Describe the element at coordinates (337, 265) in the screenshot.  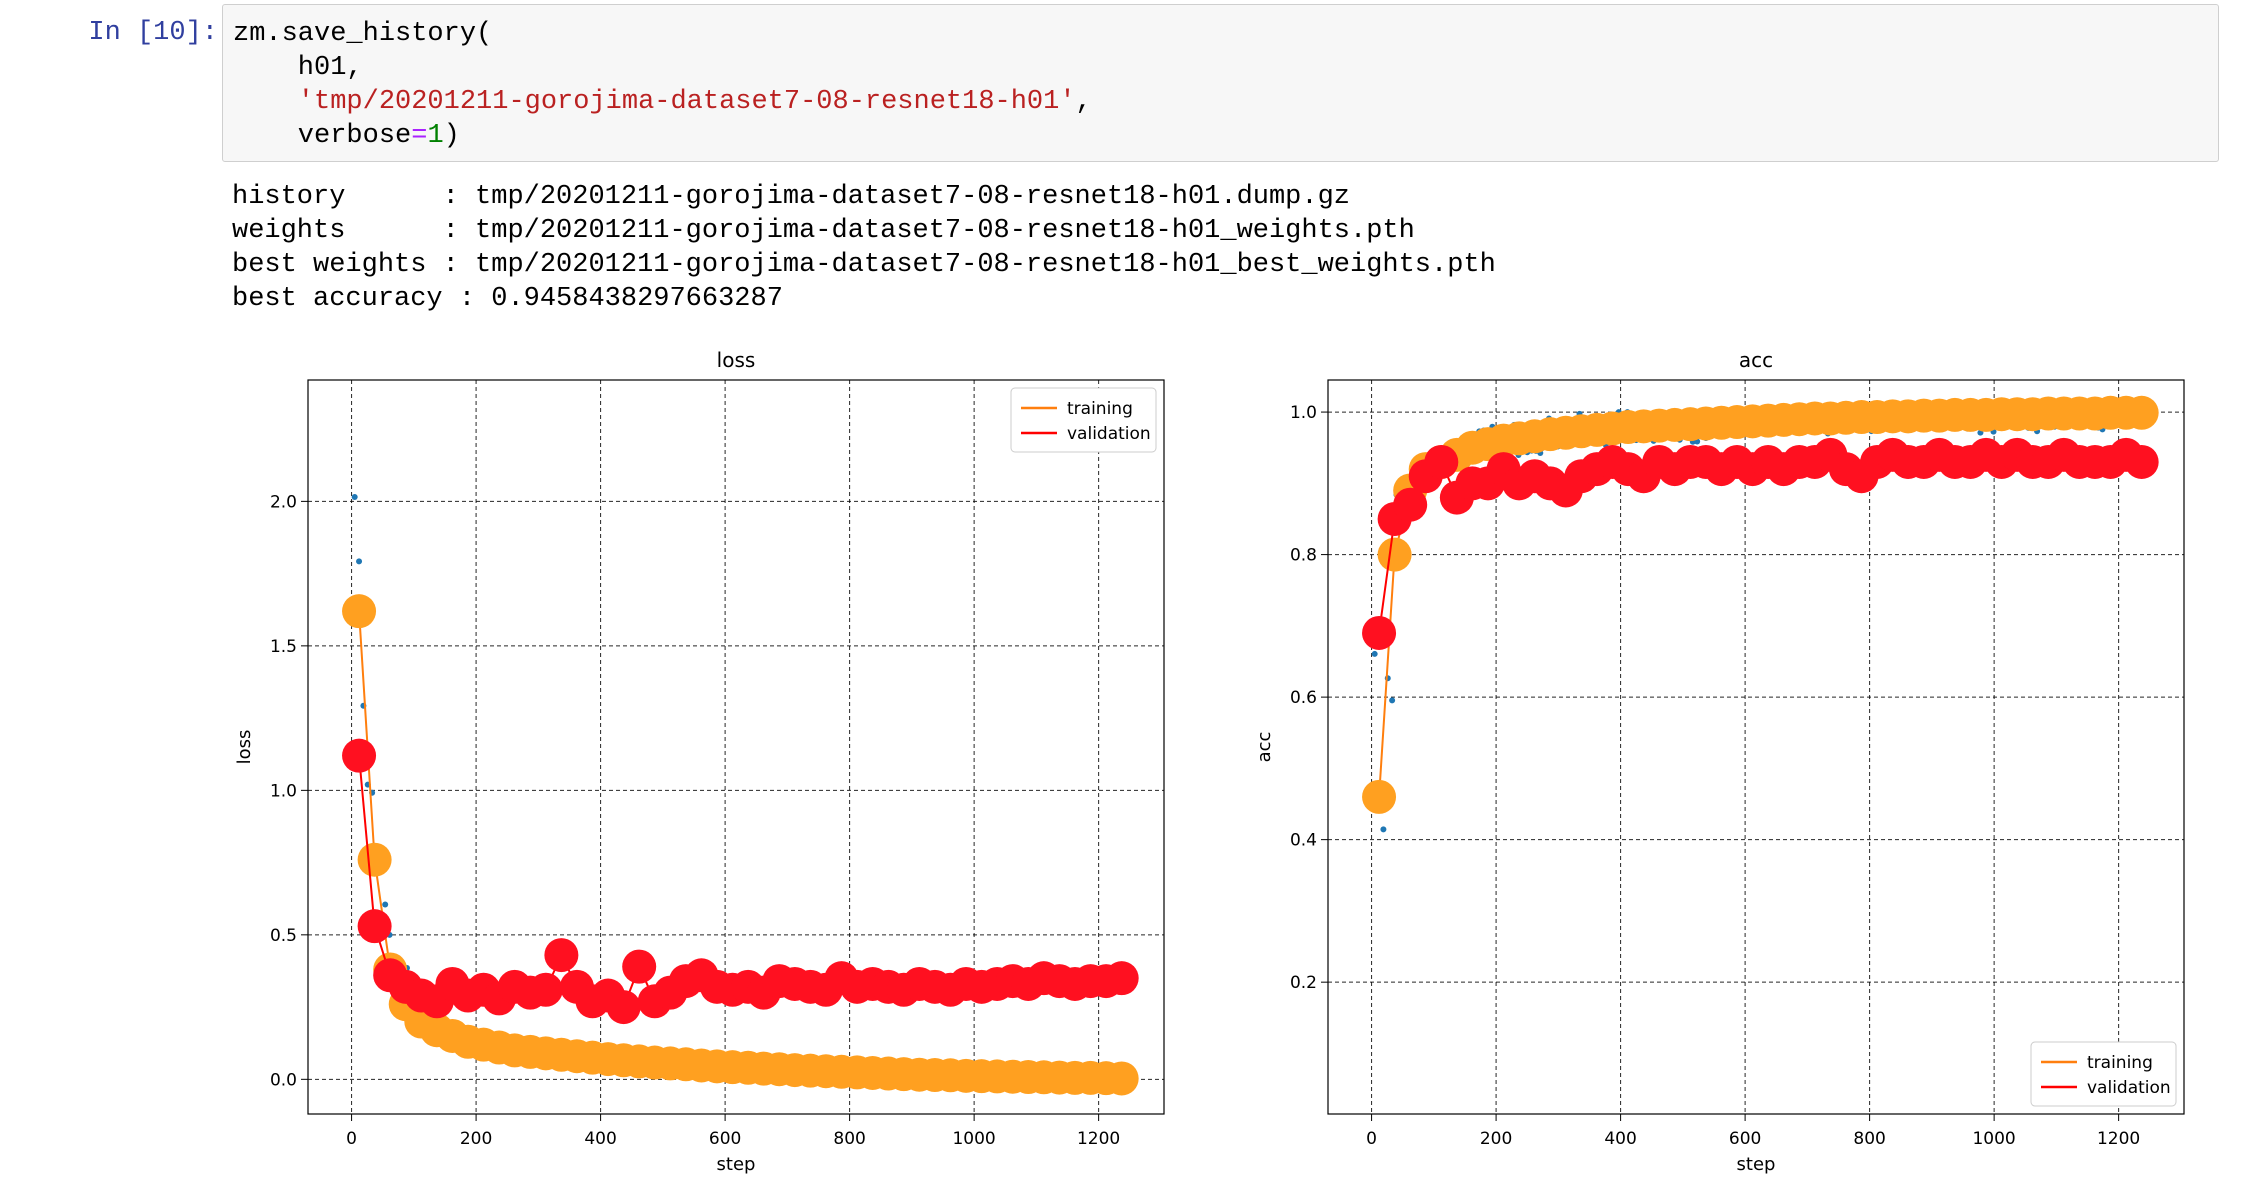
I see `output-key-best-weights: best weights` at that location.